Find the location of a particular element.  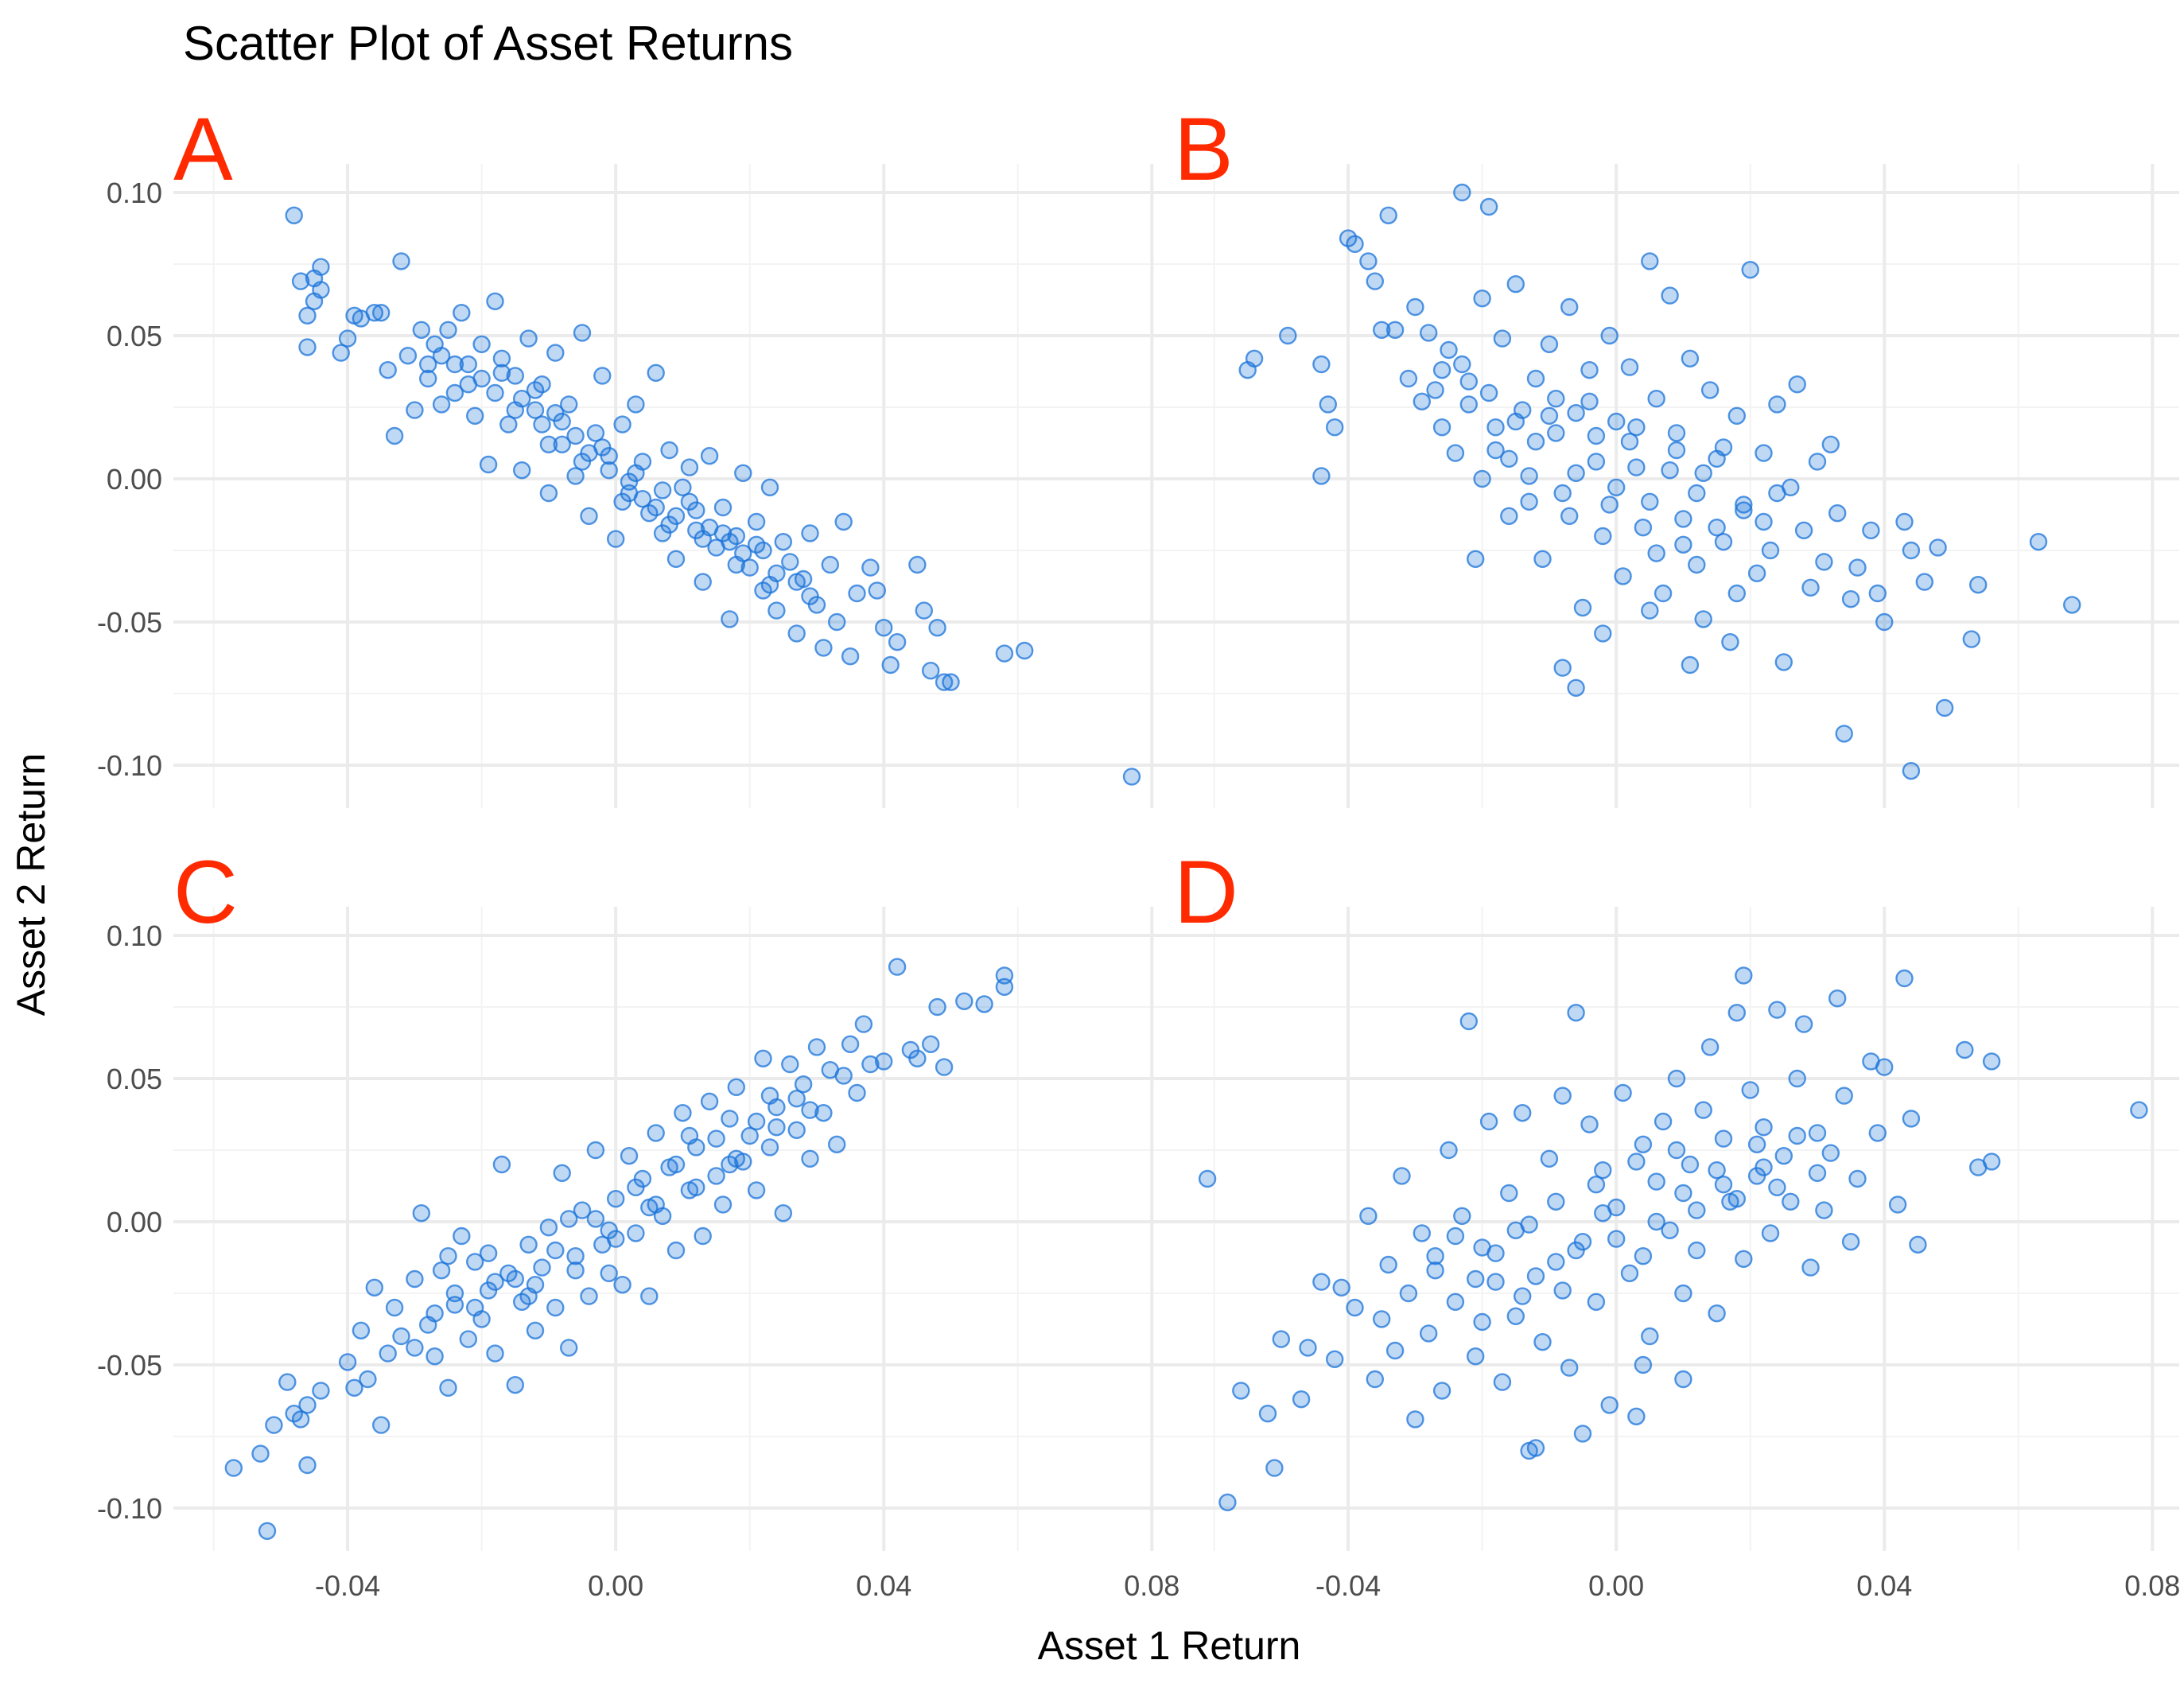

x-tick-label: 0.08 is located at coordinates (2152, 1585).